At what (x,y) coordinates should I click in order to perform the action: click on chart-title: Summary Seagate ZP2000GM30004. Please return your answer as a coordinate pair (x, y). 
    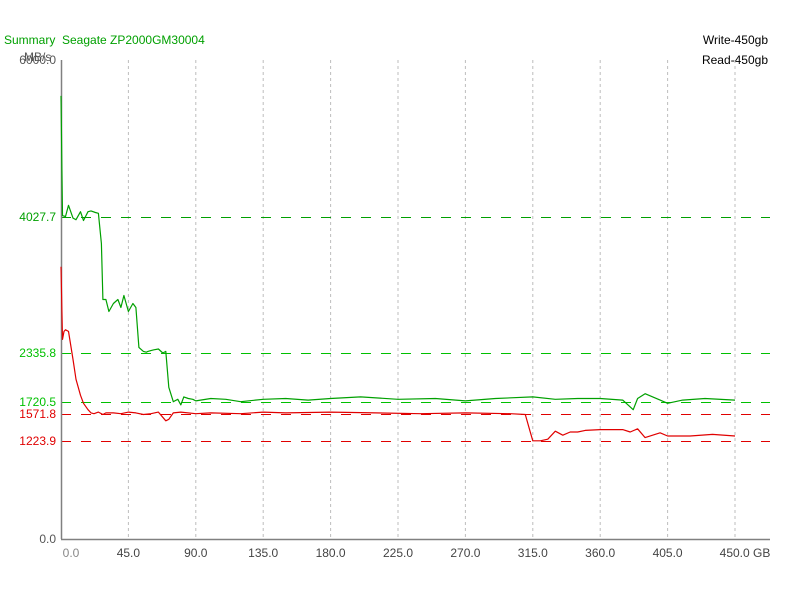
    Looking at the image, I should click on (104, 40).